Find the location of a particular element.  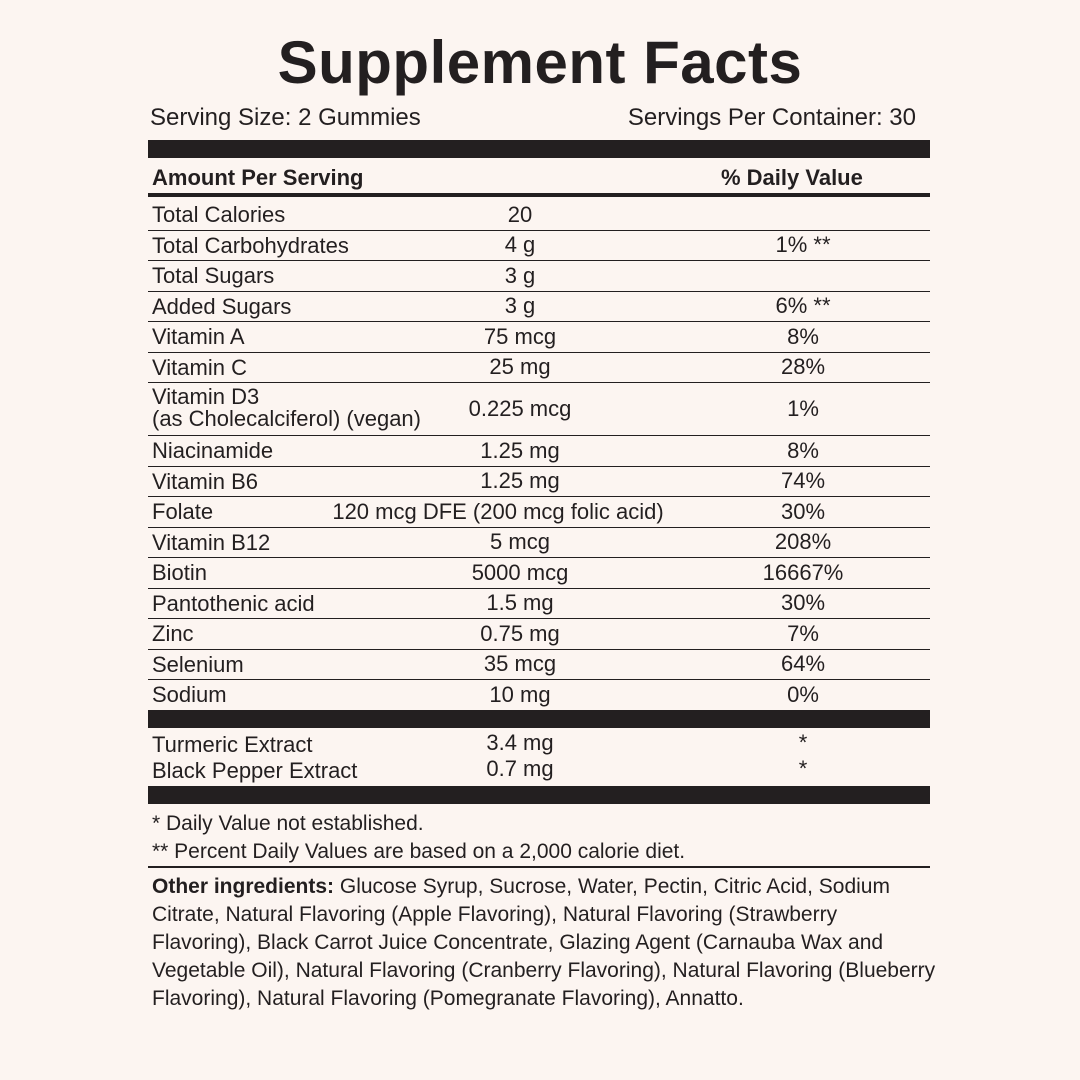

nutrient-name: Selenium is located at coordinates (198, 664).